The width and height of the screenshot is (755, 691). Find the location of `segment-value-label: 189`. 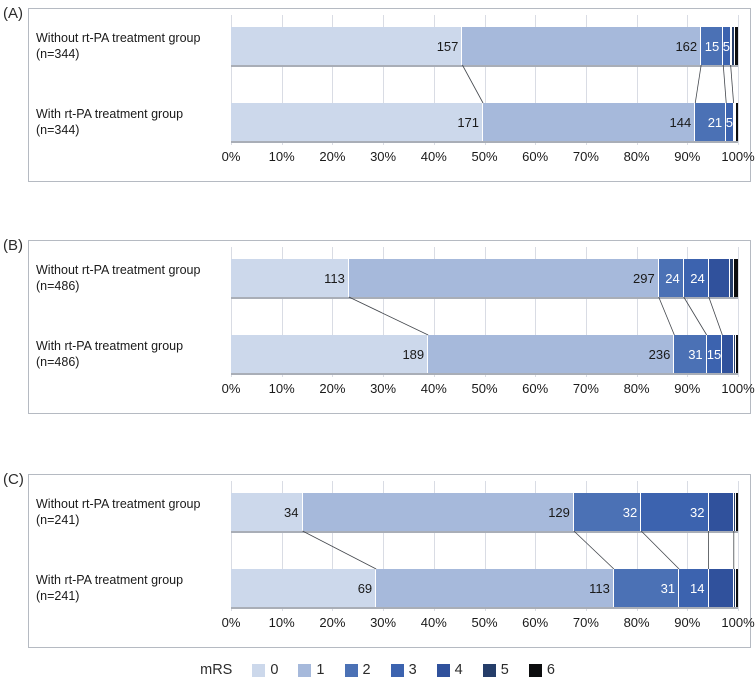

segment-value-label: 189 is located at coordinates (413, 354).